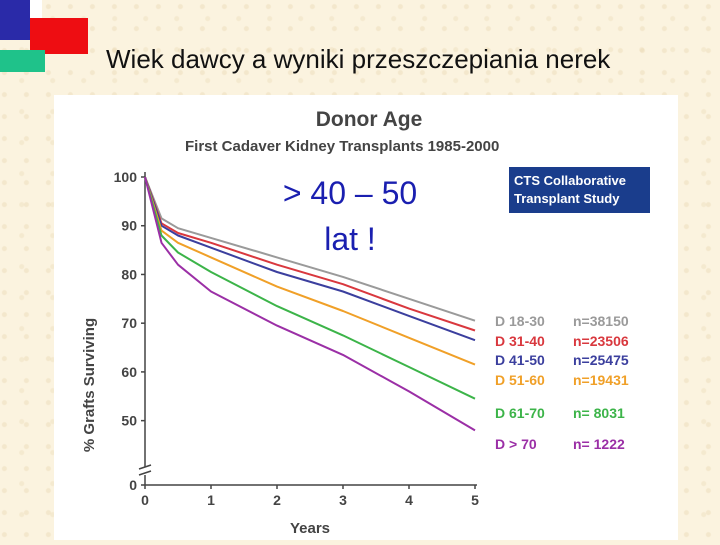 The width and height of the screenshot is (720, 545). Describe the element at coordinates (520, 380) in the screenshot. I see `legend-label-4: D 51-60` at that location.